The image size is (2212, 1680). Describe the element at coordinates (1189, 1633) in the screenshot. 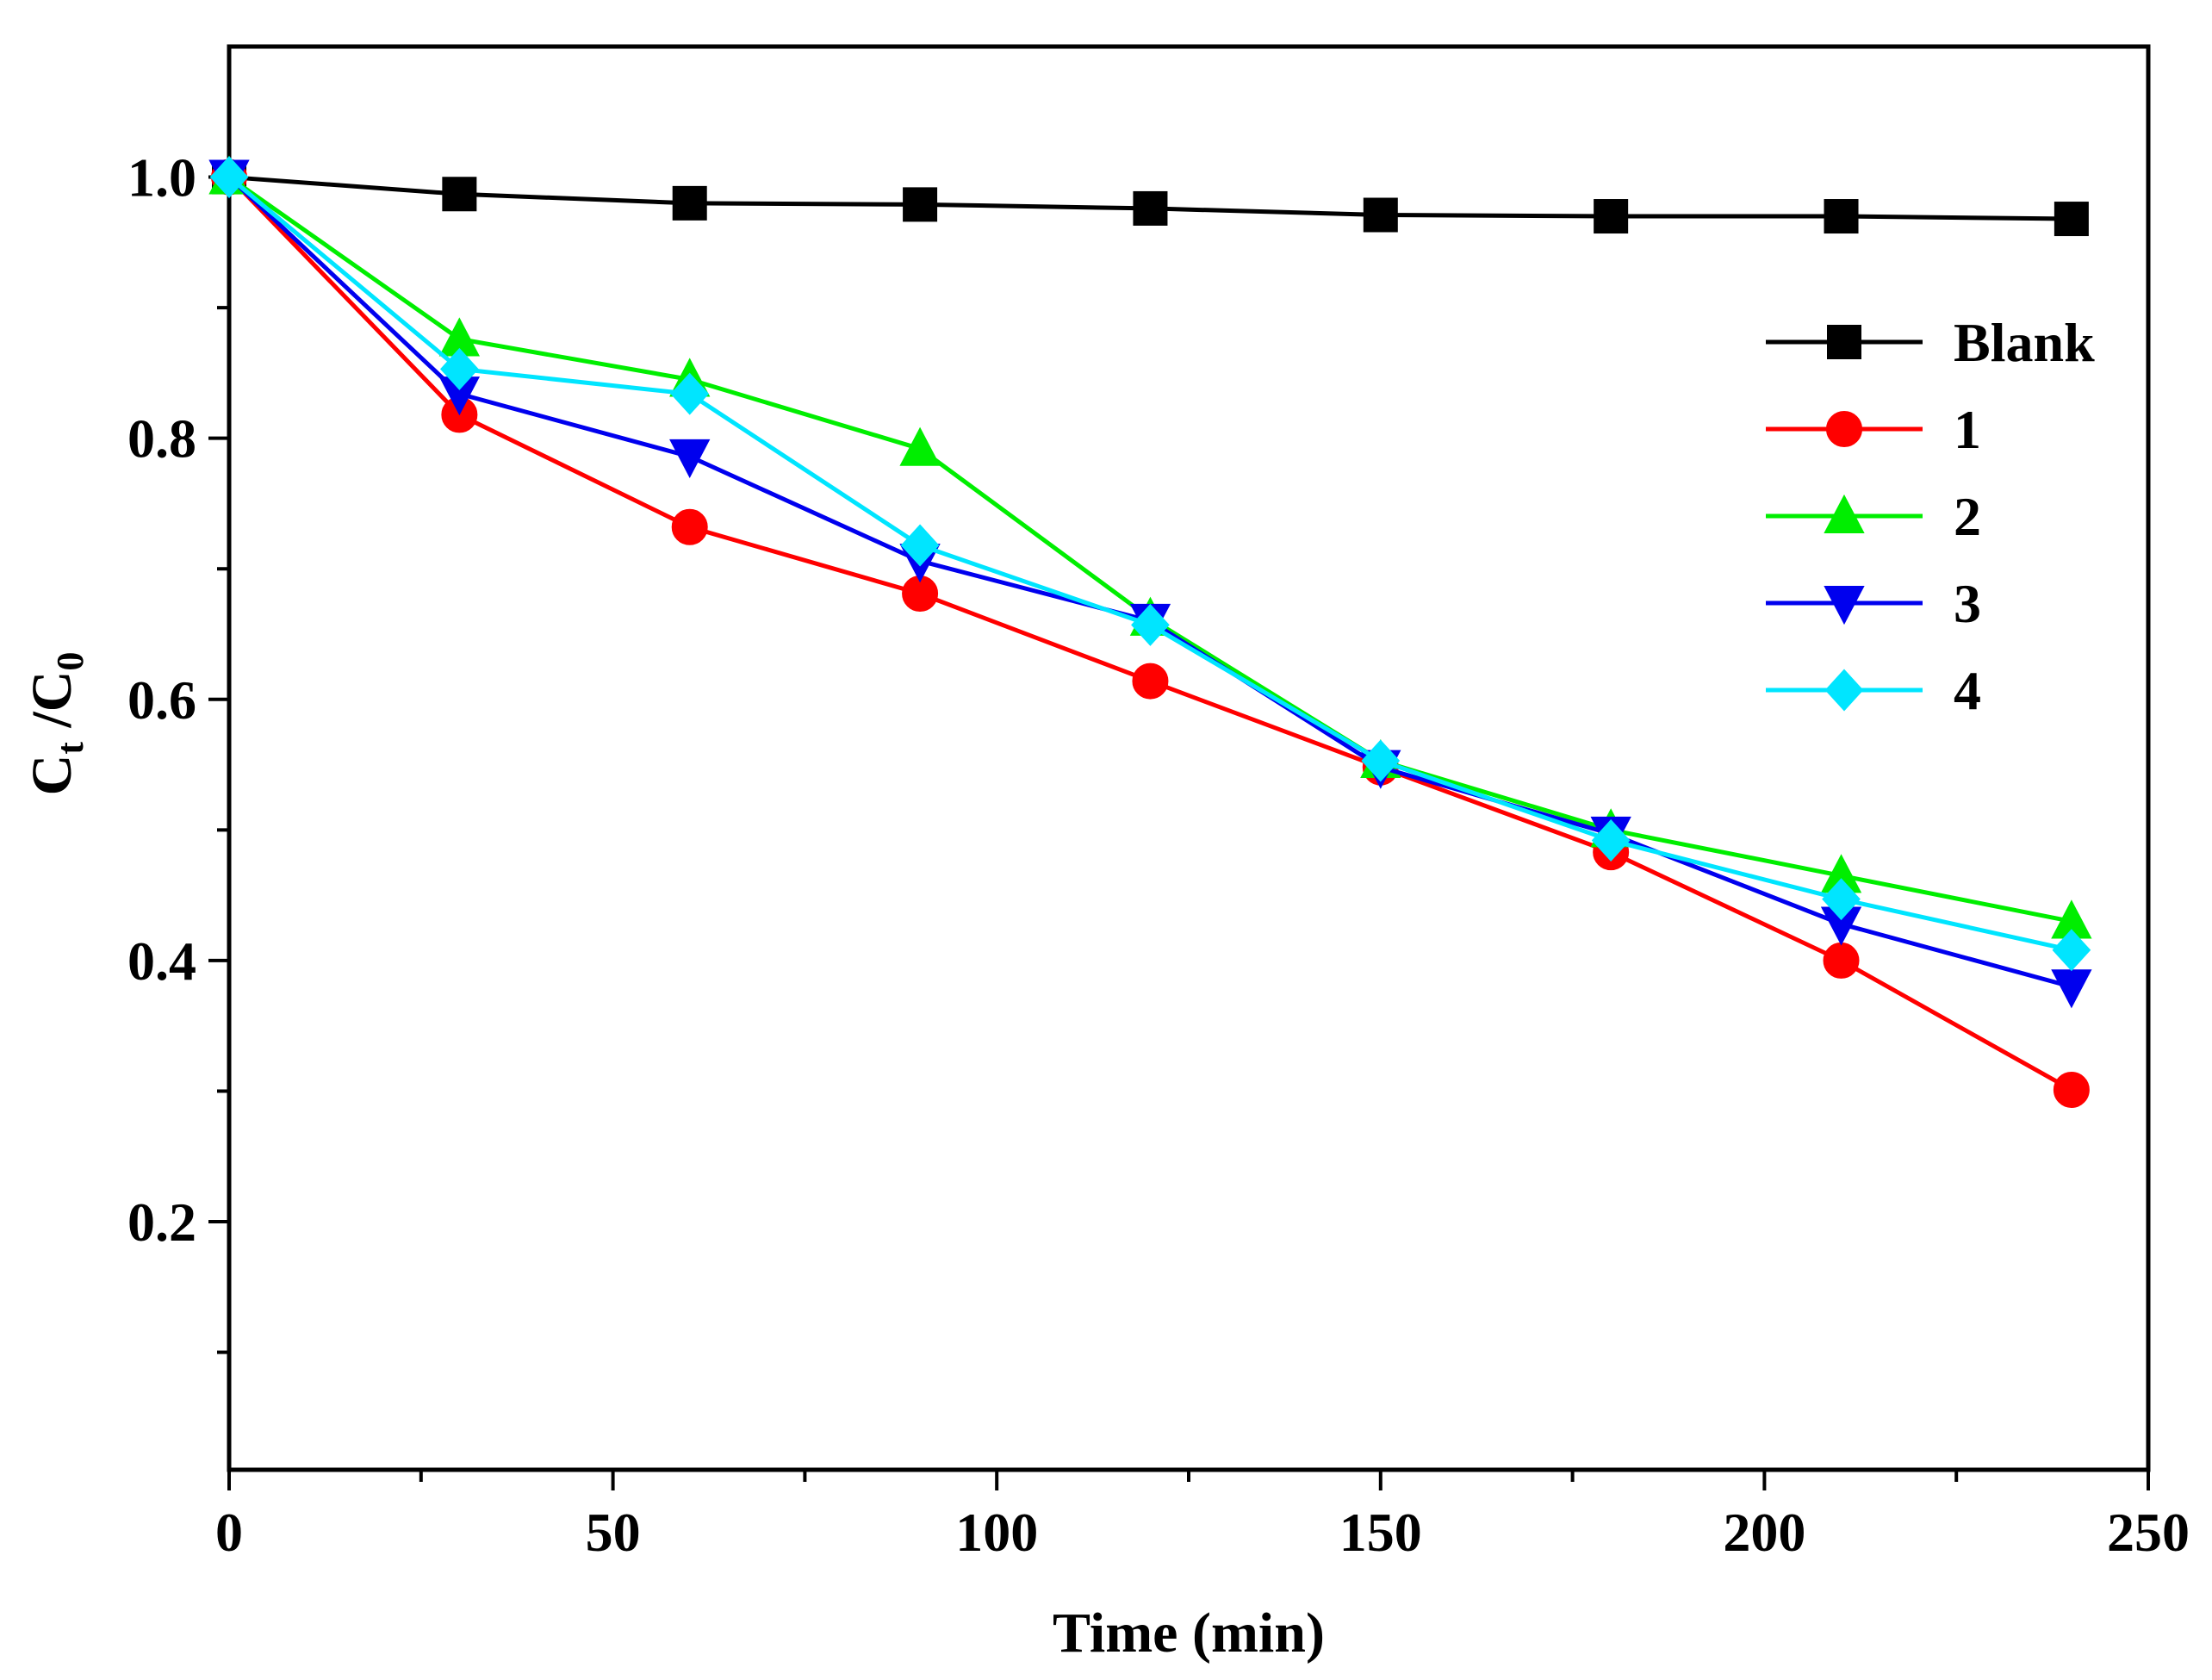

I see `x-axis-title: Time (min)` at that location.